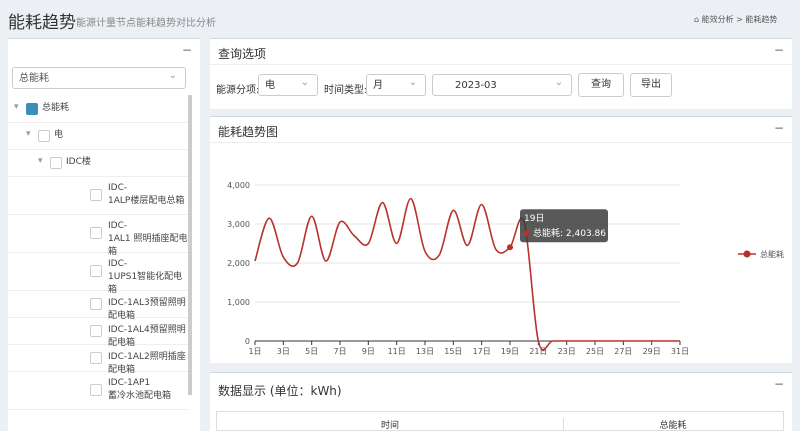  I want to click on tree-node: IDC-1AL2照明插座配电箱, so click(98, 359).